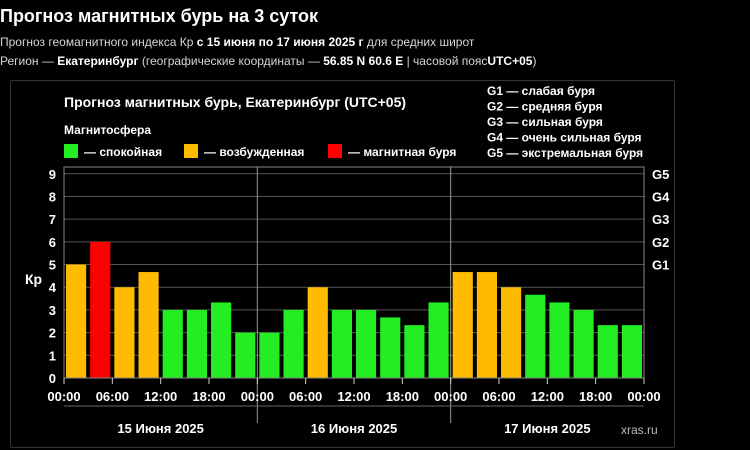  I want to click on legend-label-1: — возбужденная, so click(254, 152).